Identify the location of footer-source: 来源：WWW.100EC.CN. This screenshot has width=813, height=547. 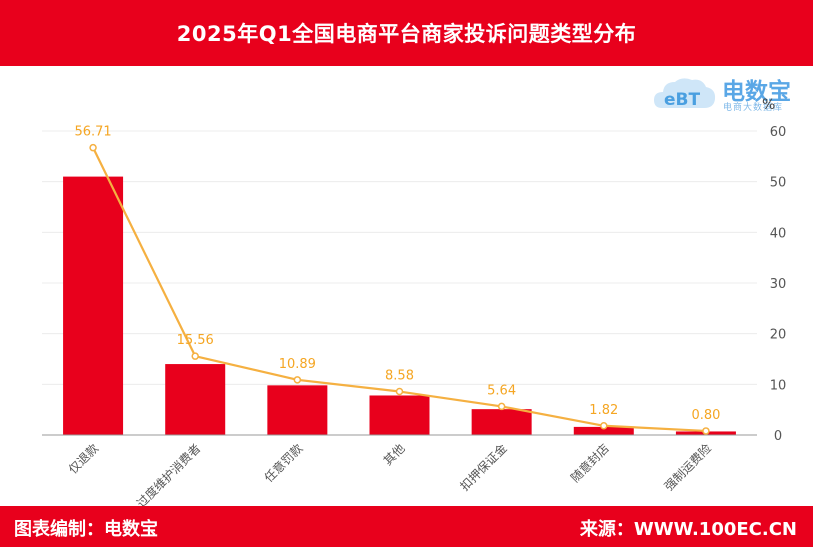
(688, 529).